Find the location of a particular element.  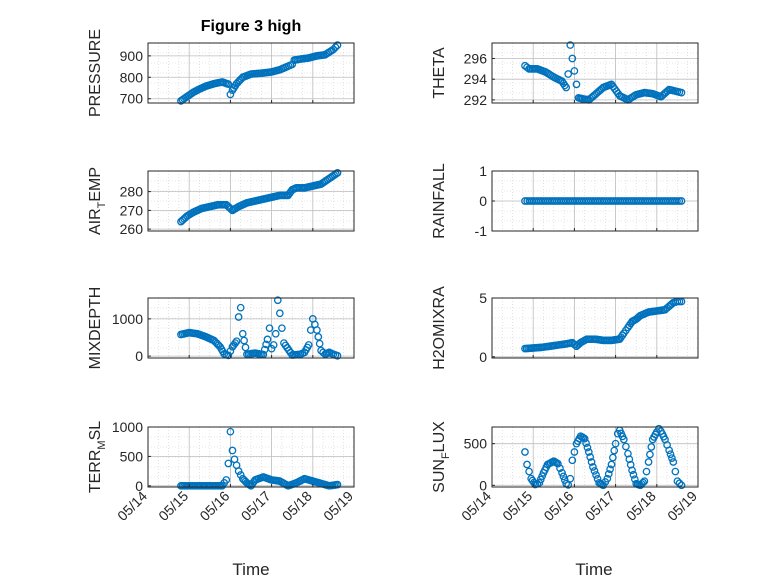

subplot-air_temp: 260 270 280 AIRTEMP is located at coordinates (221, 202).